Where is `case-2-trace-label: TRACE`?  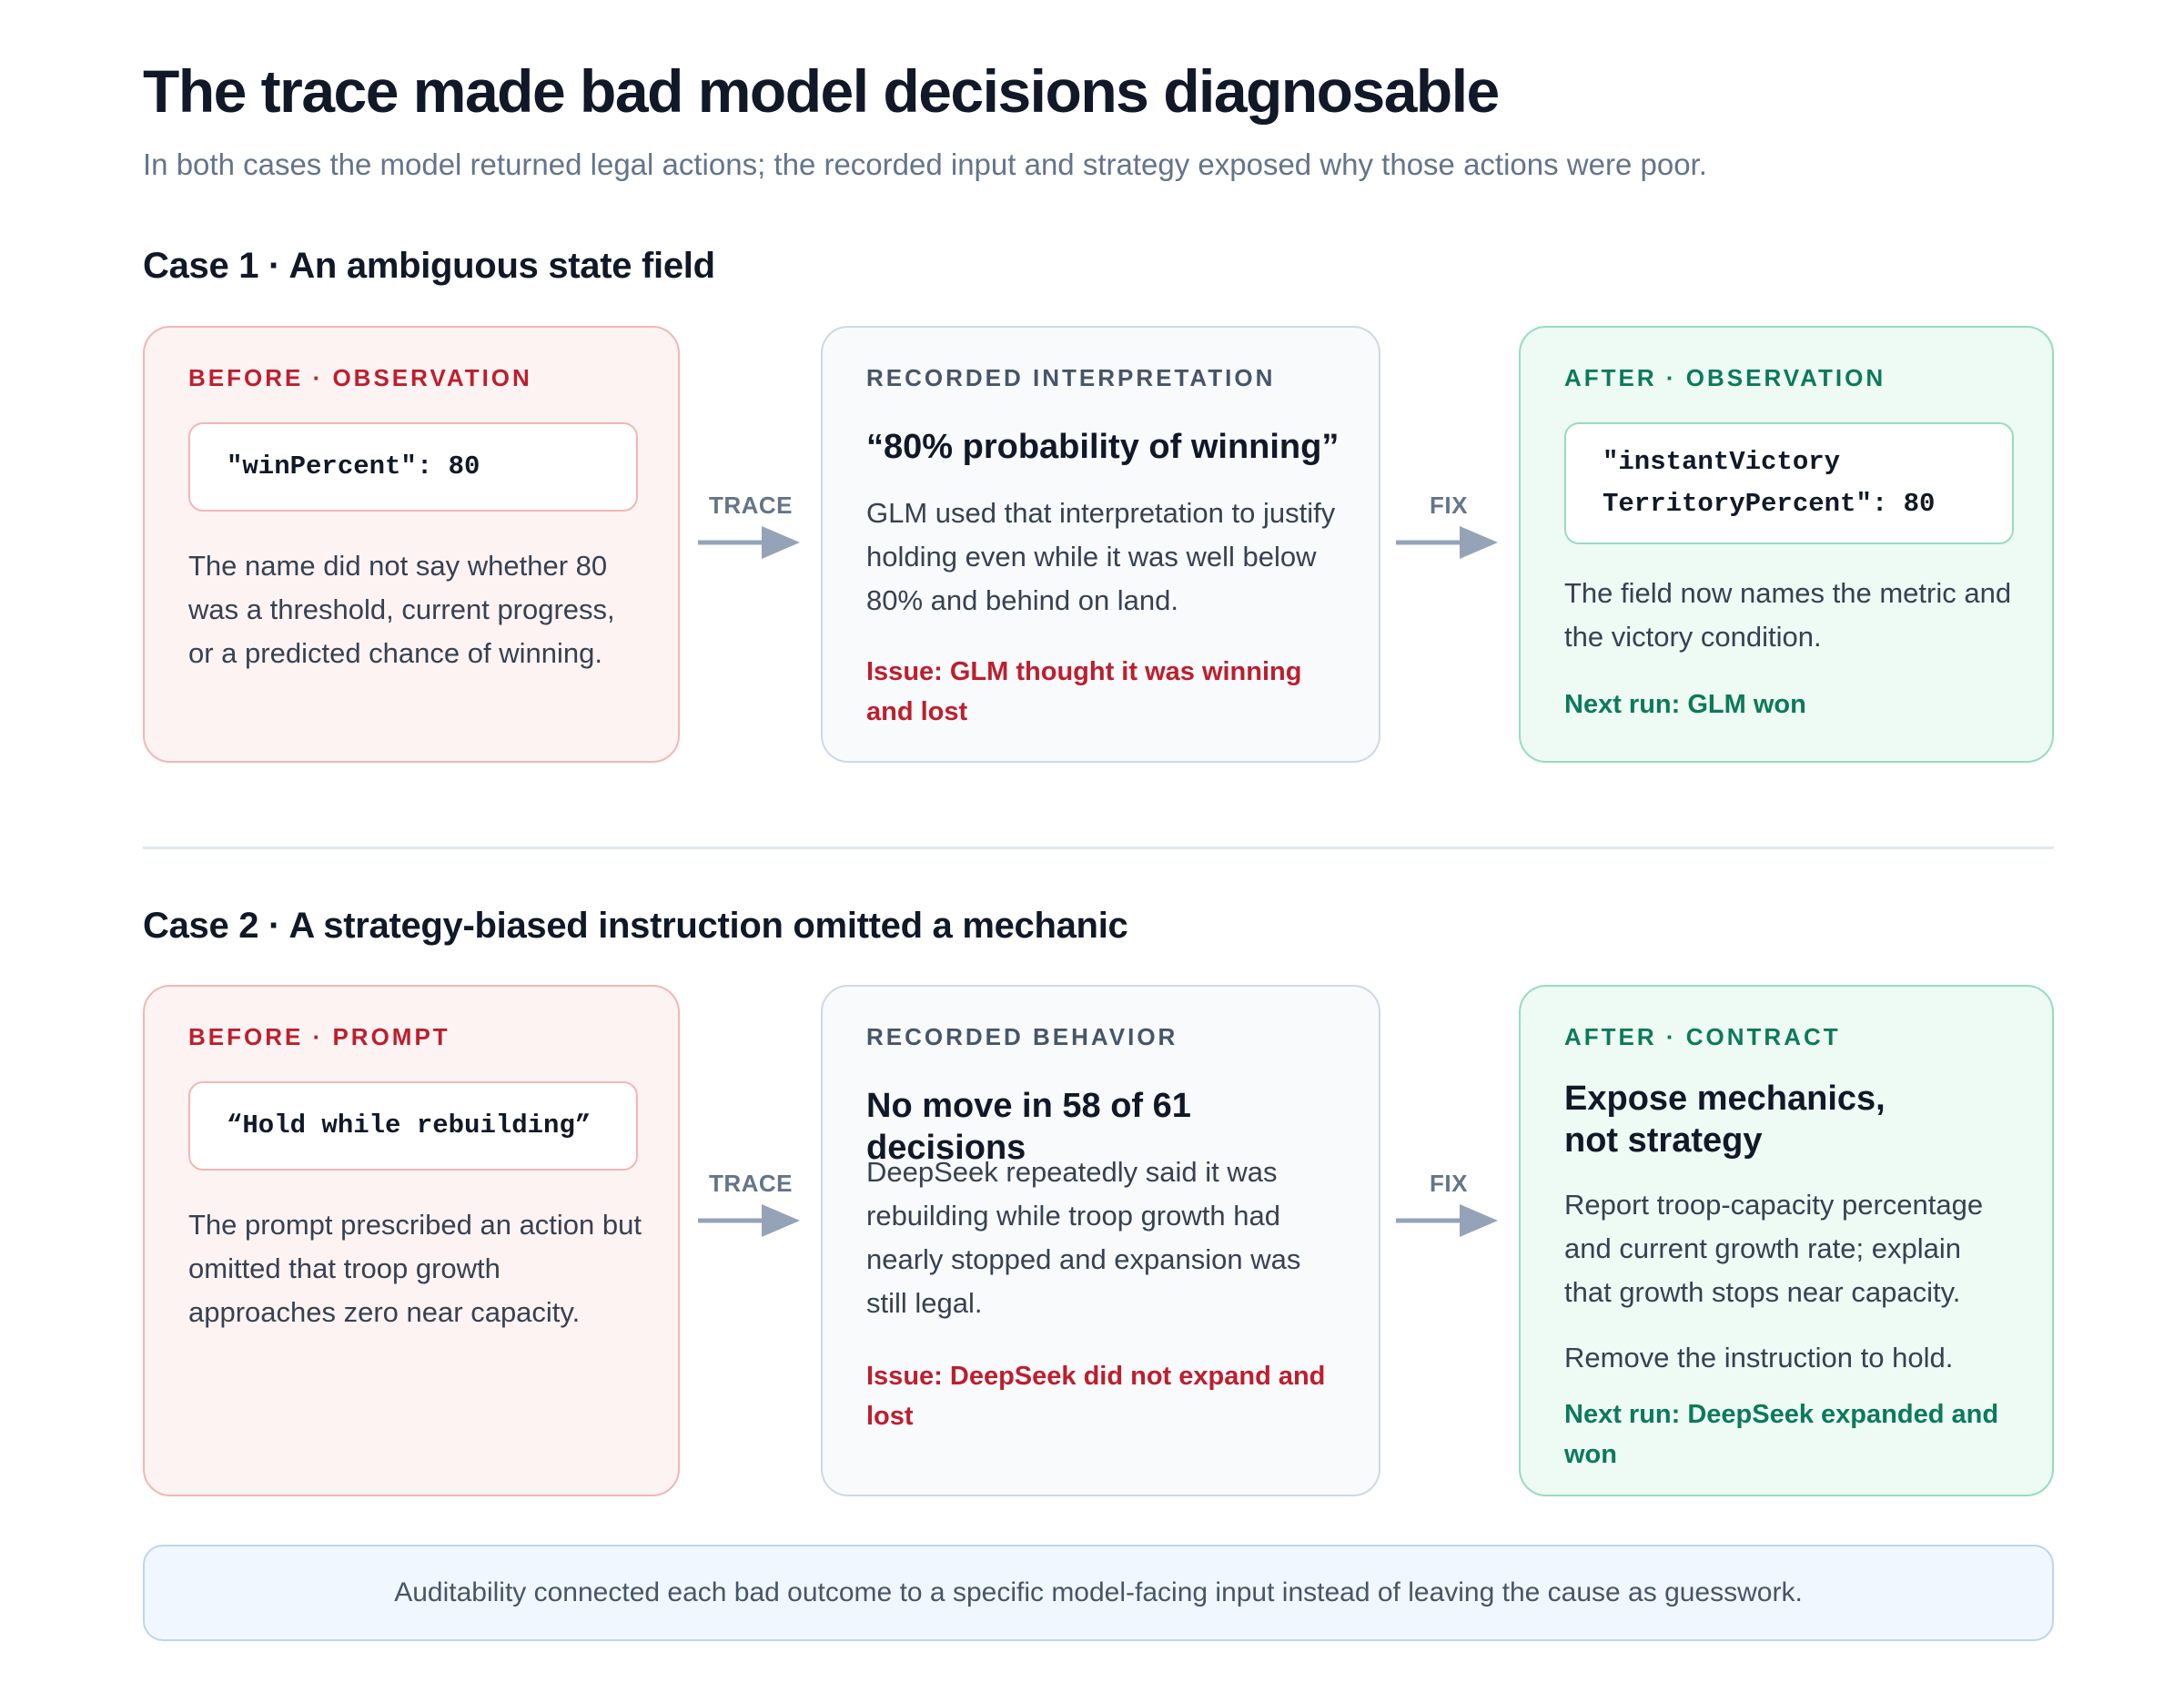 case-2-trace-label: TRACE is located at coordinates (751, 1183).